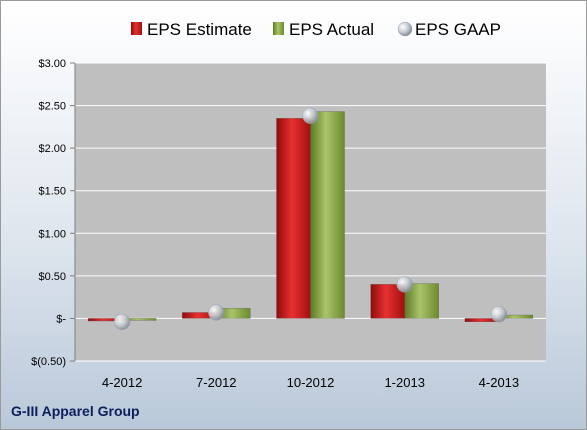  I want to click on y-axis: $(0.50) $- $0.50 $1.00 $1.50 $2.00 $2.50 $3.00, so click(53, 213).